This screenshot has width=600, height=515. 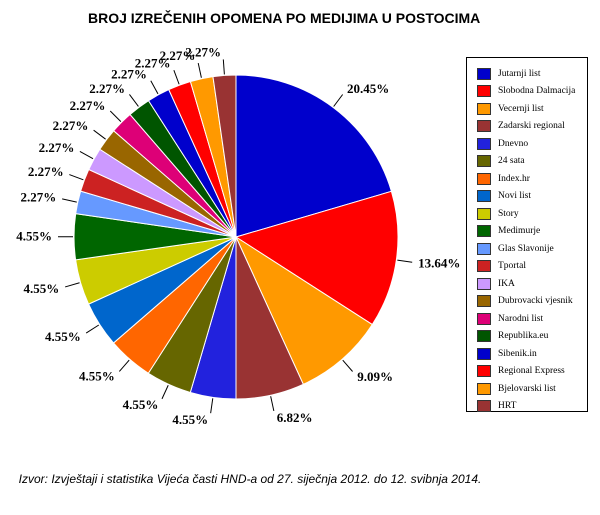 What do you see at coordinates (439, 262) in the screenshot?
I see `slice-value-label: 13.64%` at bounding box center [439, 262].